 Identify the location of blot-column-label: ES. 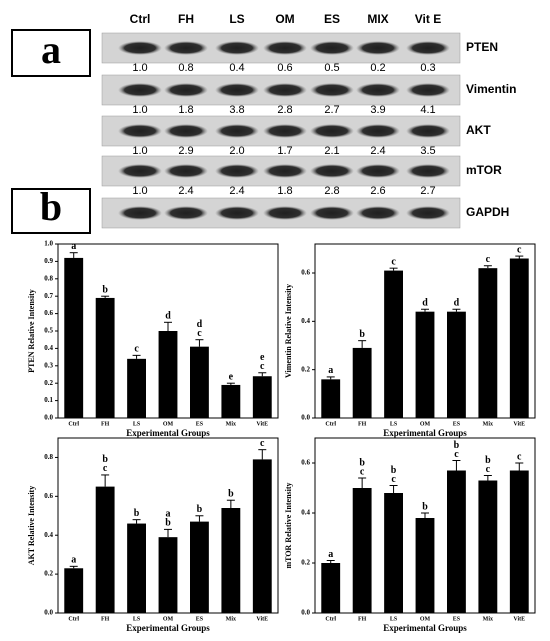
(332, 19).